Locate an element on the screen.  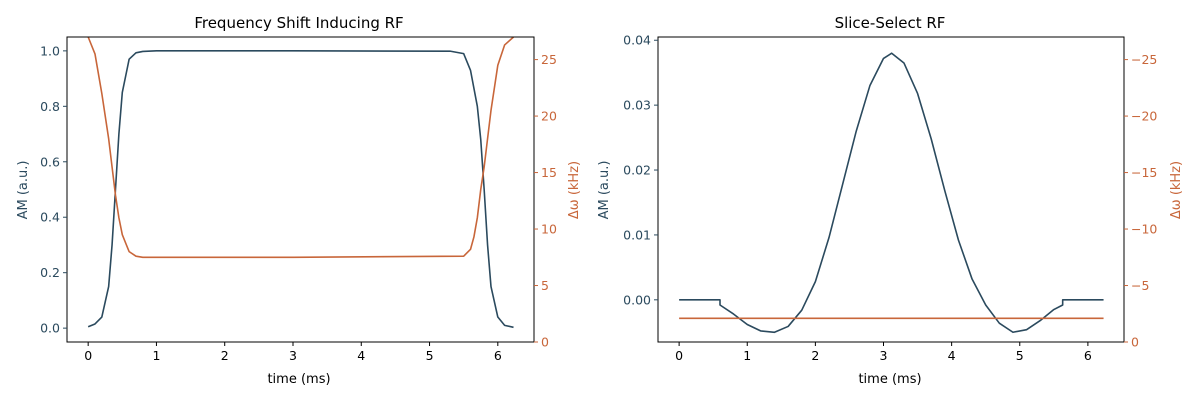
chart-1-ylabel-right: Δω (kHz) is located at coordinates (574, 190).